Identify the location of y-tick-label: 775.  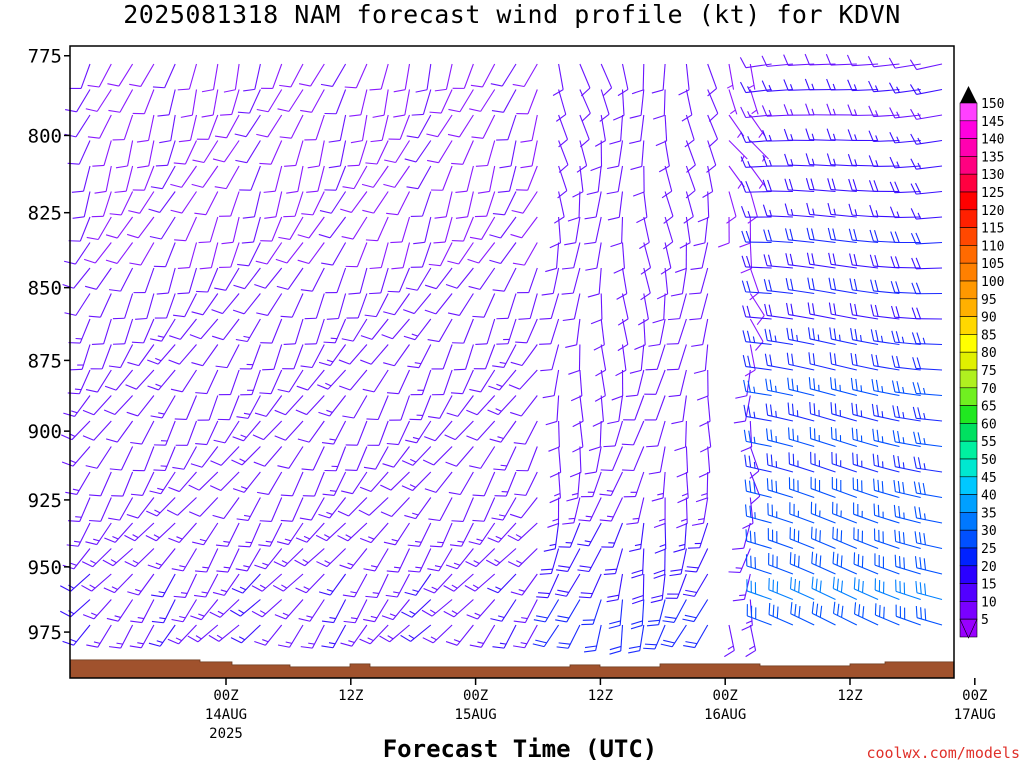
(45, 57).